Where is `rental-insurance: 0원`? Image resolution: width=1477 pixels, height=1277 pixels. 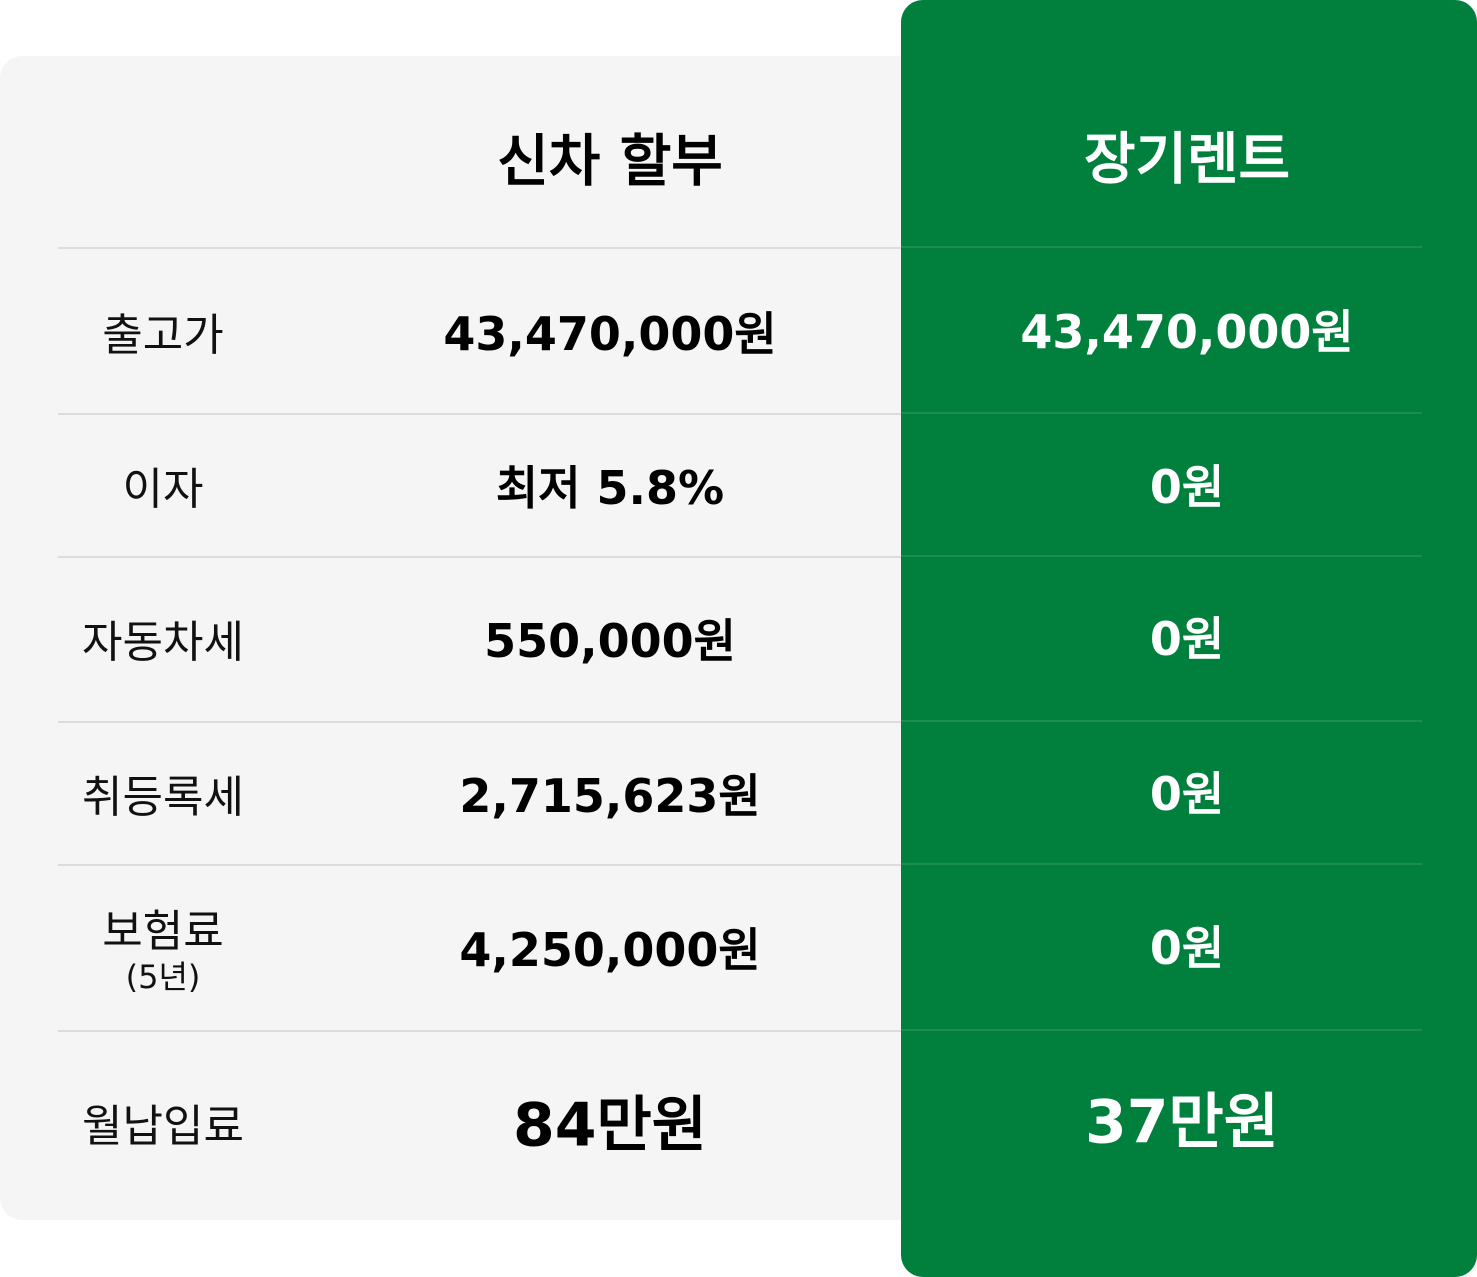 rental-insurance: 0원 is located at coordinates (1187, 948).